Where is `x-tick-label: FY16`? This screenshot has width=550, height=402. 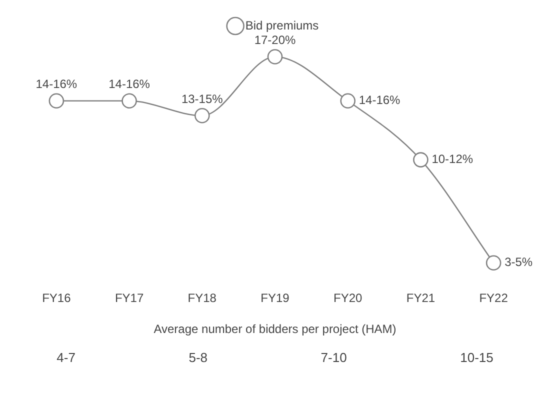
x-tick-label: FY16 is located at coordinates (57, 298).